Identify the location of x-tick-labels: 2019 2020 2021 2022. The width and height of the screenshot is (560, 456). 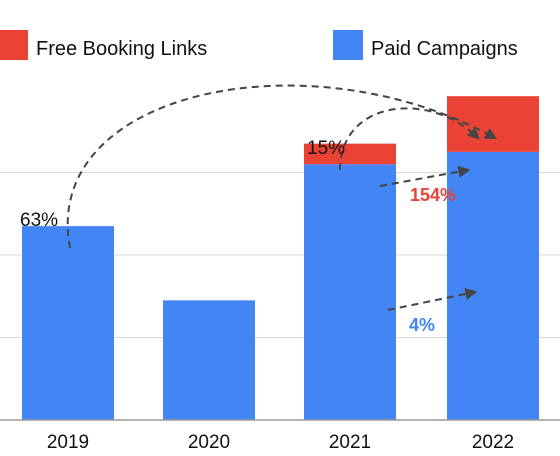
(280, 442).